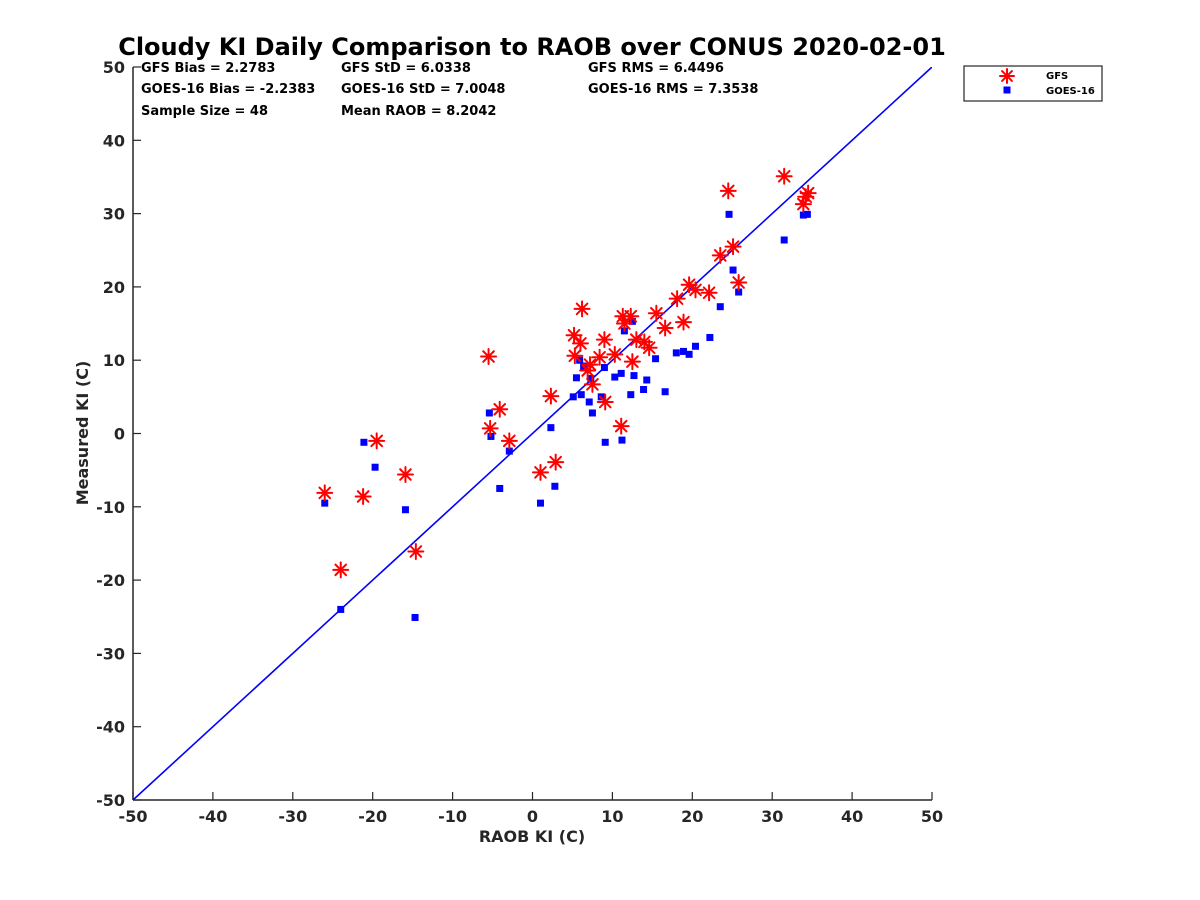  Describe the element at coordinates (532, 816) in the screenshot. I see `x-tick-label: 0` at that location.